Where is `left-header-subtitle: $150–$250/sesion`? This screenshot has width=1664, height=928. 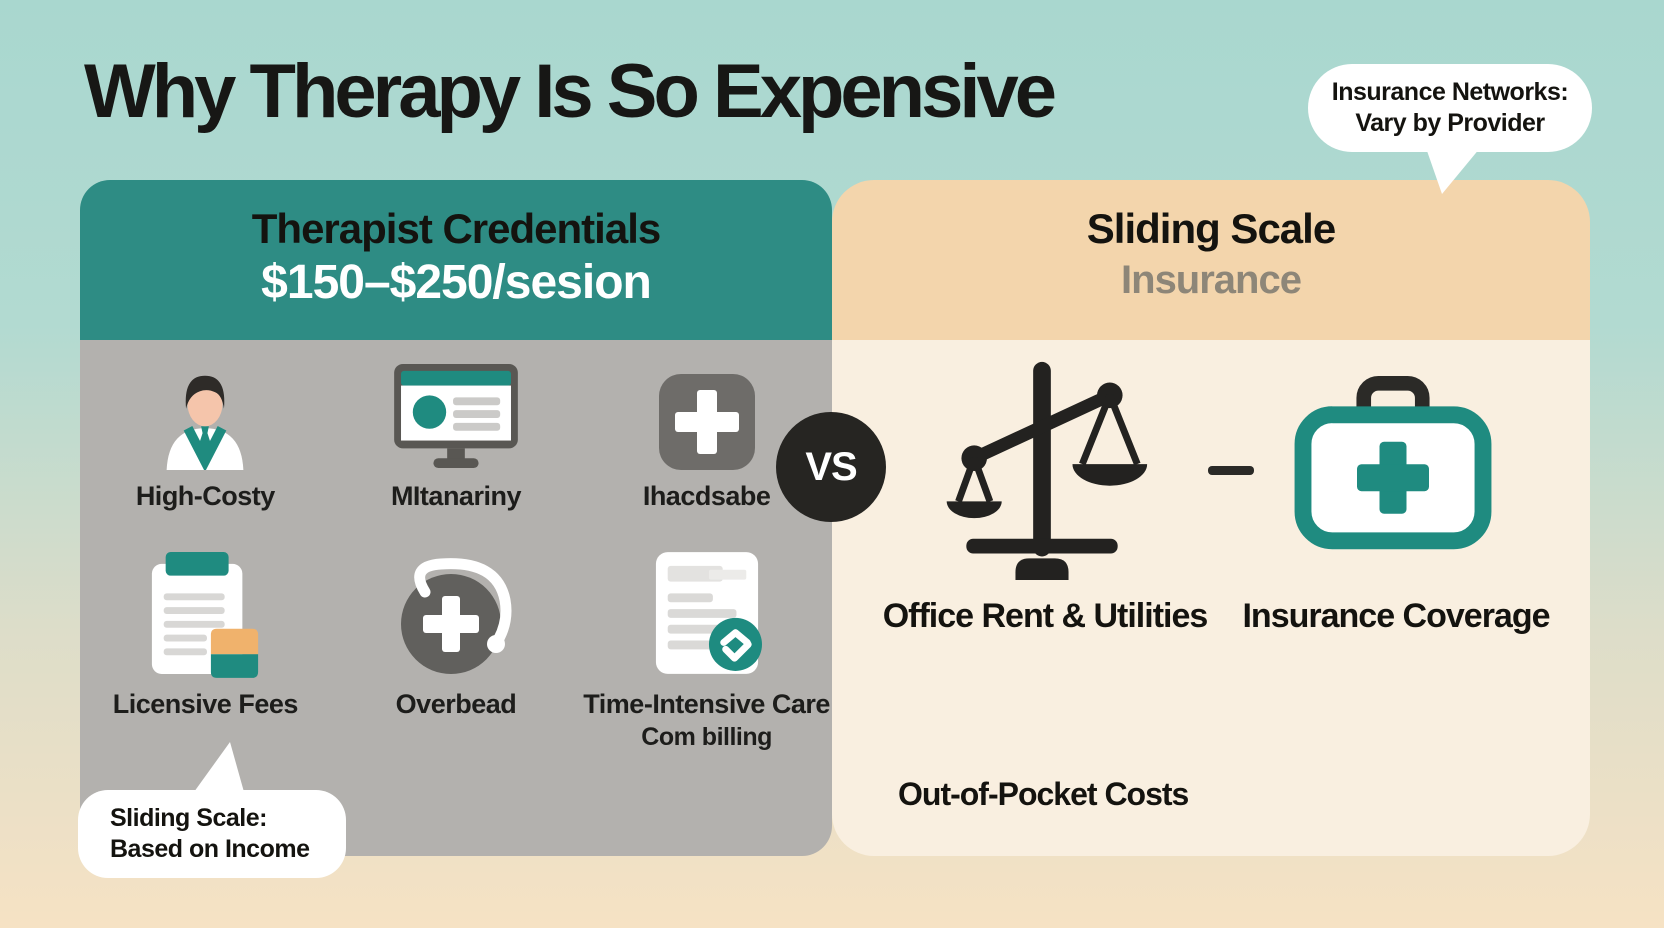 left-header-subtitle: $150–$250/sesion is located at coordinates (456, 283).